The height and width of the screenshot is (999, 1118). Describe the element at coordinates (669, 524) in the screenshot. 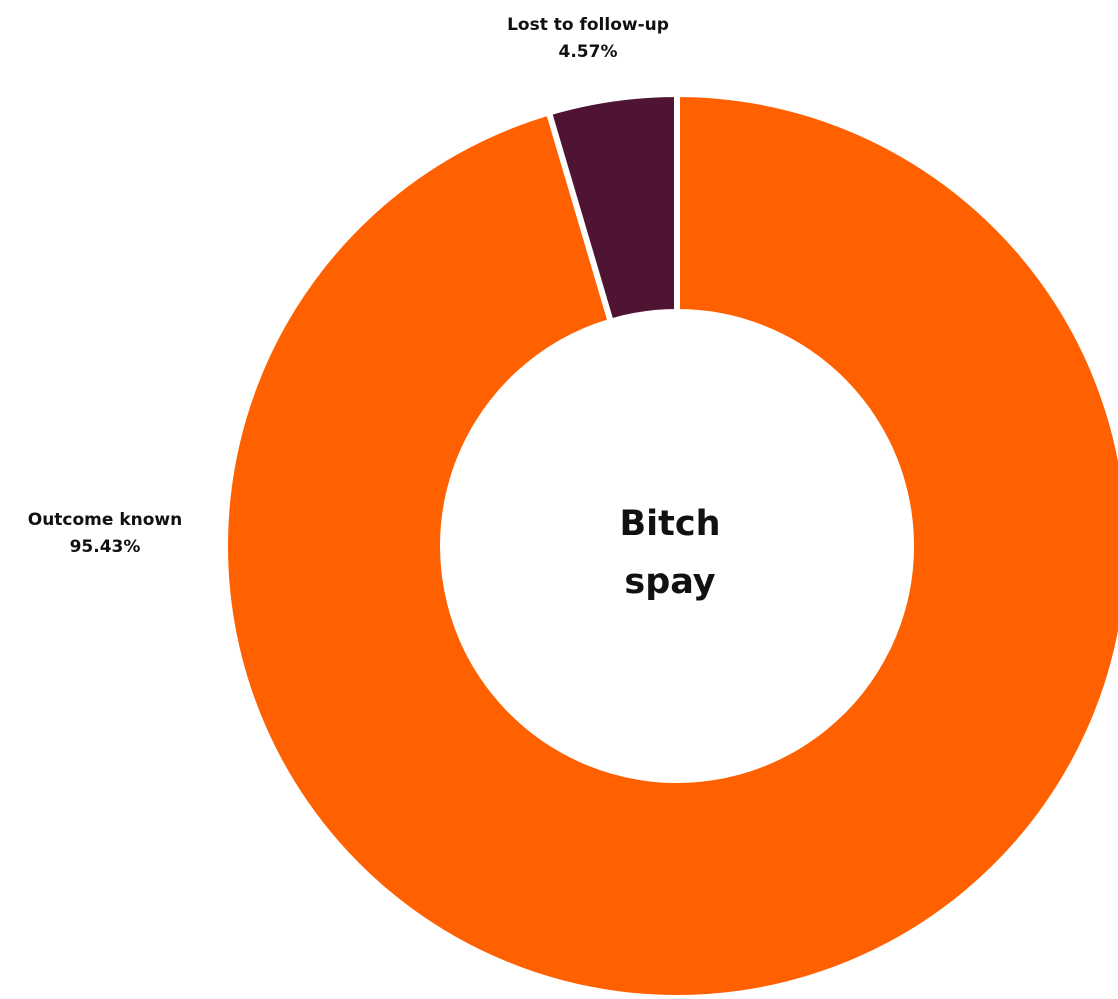

I see `center-label: Bitch` at that location.